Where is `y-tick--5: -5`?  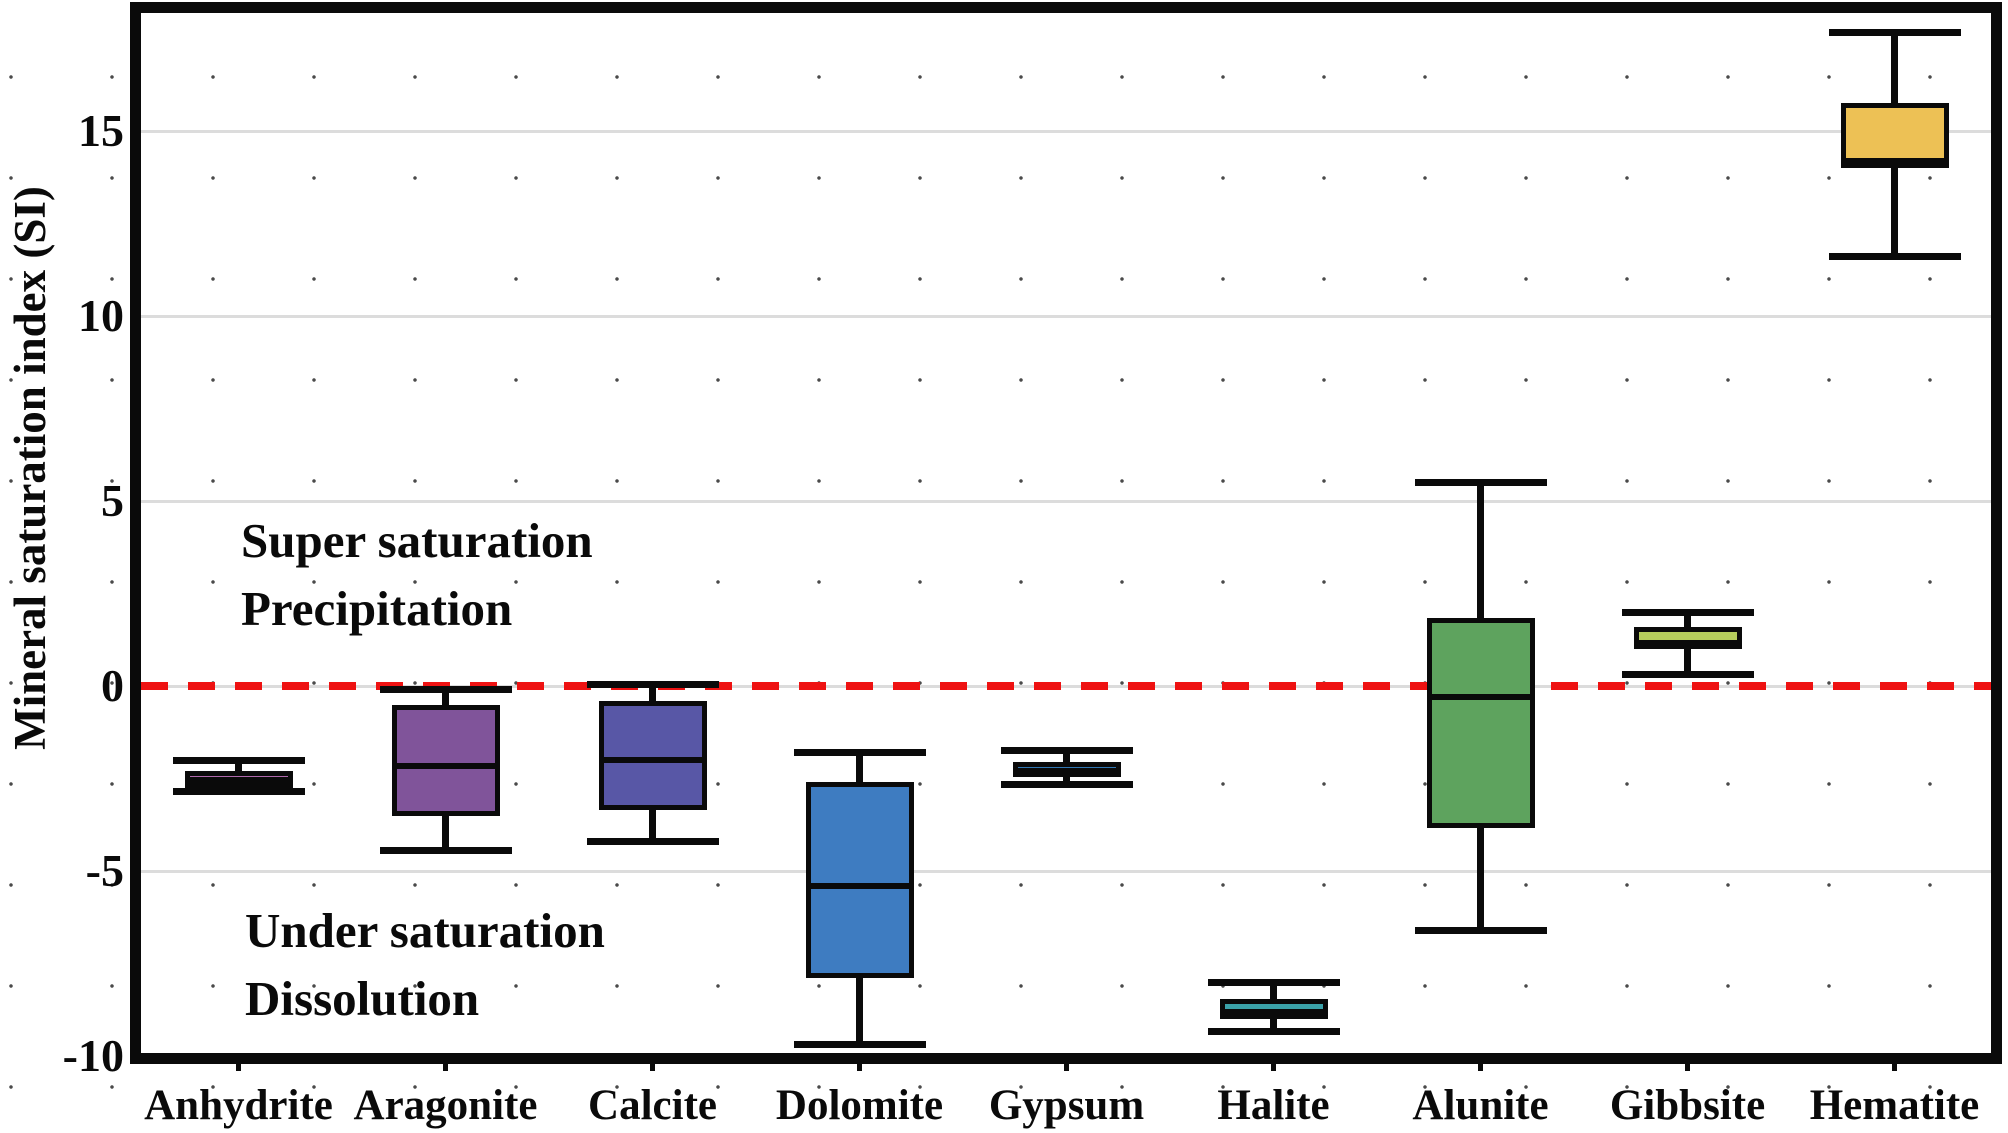 y-tick--5: -5 is located at coordinates (104, 870).